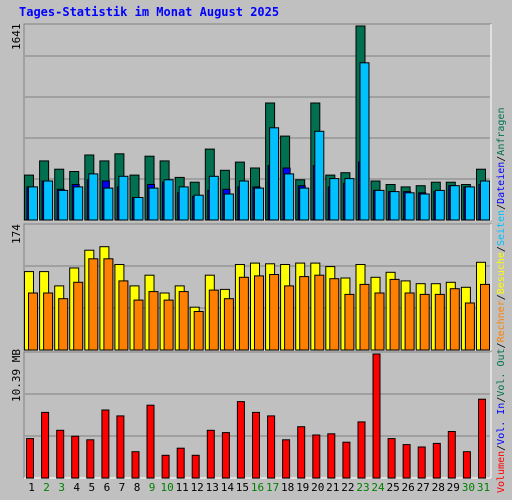  What do you see at coordinates (257, 487) in the screenshot?
I see `x-label-day-16: 16` at bounding box center [257, 487].